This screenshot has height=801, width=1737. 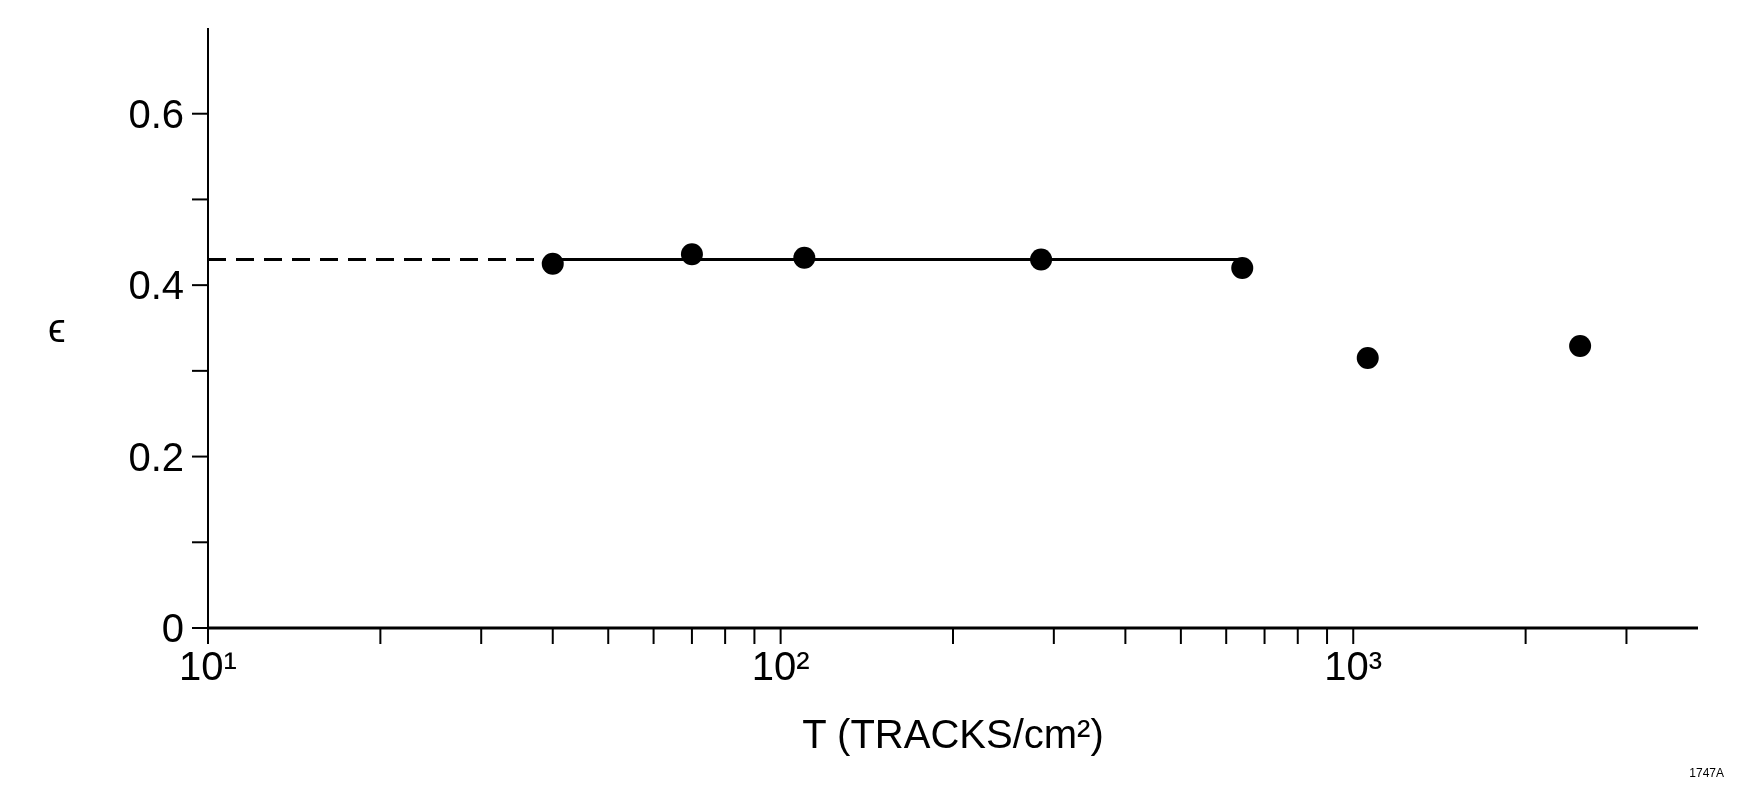 I want to click on x-tick-label: 10³, so click(x=1353, y=666).